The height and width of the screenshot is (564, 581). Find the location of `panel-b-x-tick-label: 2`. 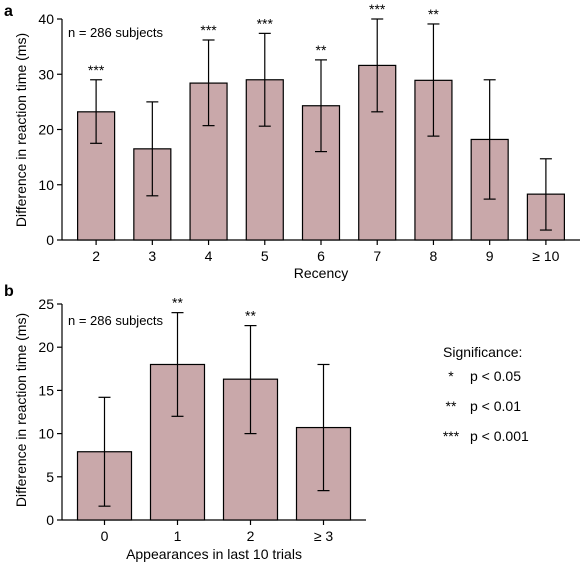

panel-b-x-tick-label: 2 is located at coordinates (251, 536).